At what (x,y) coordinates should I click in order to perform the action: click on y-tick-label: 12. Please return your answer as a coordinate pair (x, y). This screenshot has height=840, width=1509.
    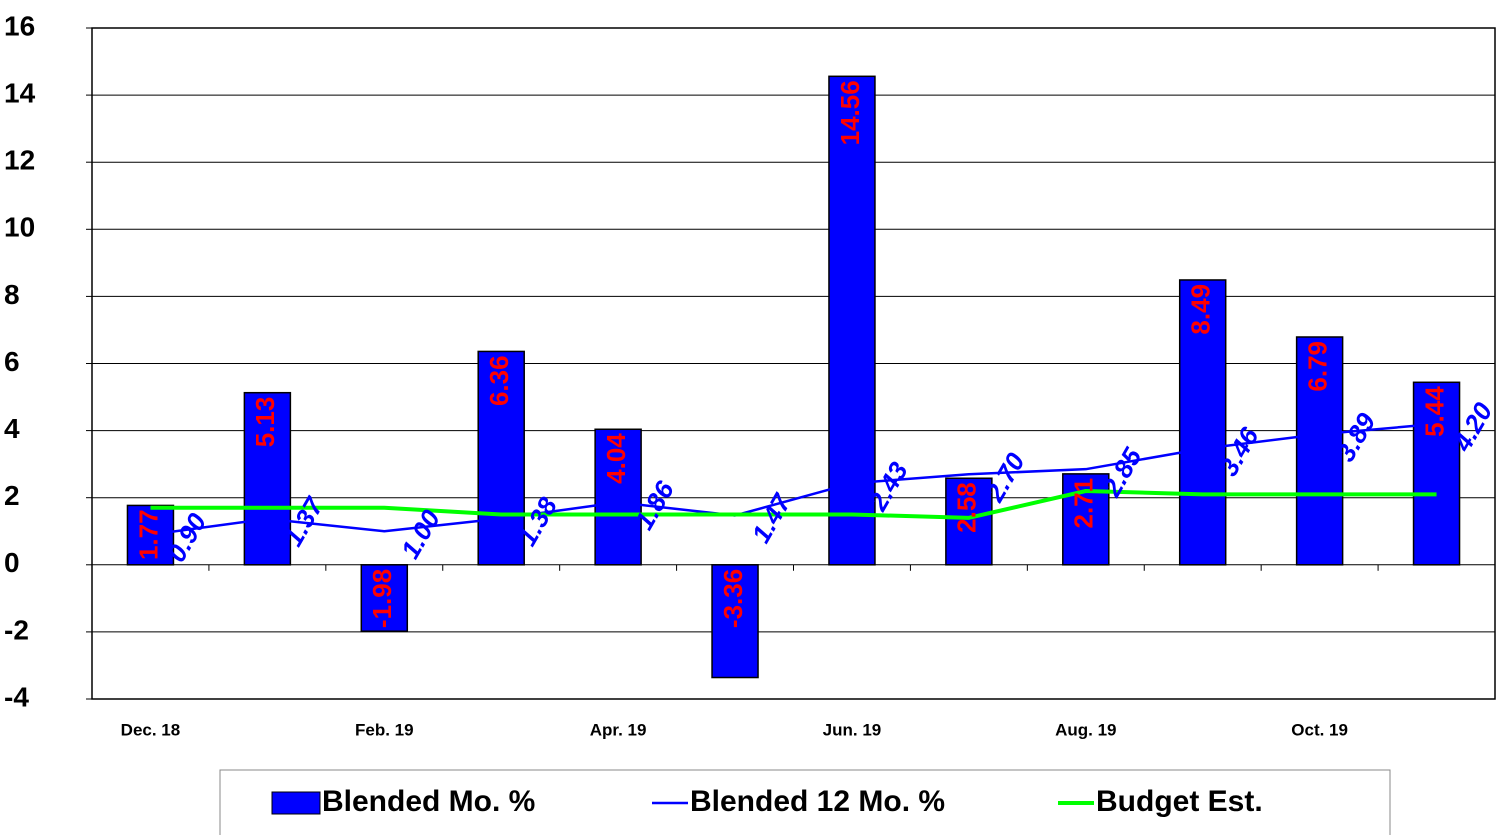
    Looking at the image, I should click on (19, 160).